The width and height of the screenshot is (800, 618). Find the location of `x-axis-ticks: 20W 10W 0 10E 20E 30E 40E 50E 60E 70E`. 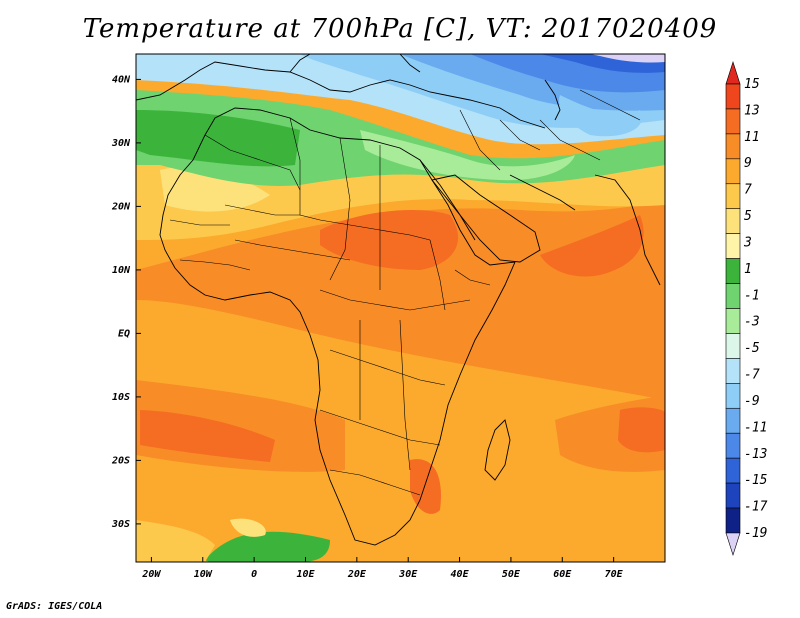

x-axis-ticks: 20W 10W 0 10E 20E 30E 40E 50E 60E 70E is located at coordinates (382, 568).